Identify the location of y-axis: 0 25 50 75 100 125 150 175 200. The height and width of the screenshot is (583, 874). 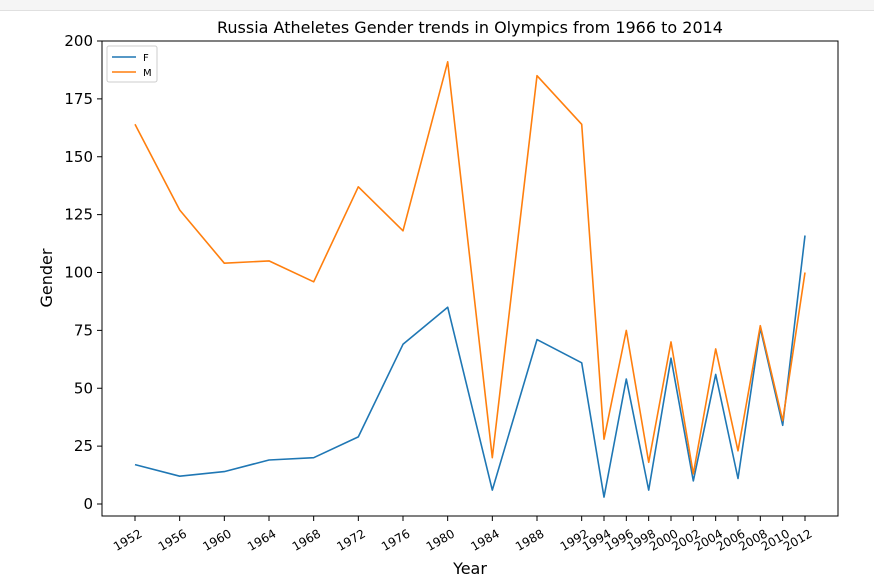
(83, 272).